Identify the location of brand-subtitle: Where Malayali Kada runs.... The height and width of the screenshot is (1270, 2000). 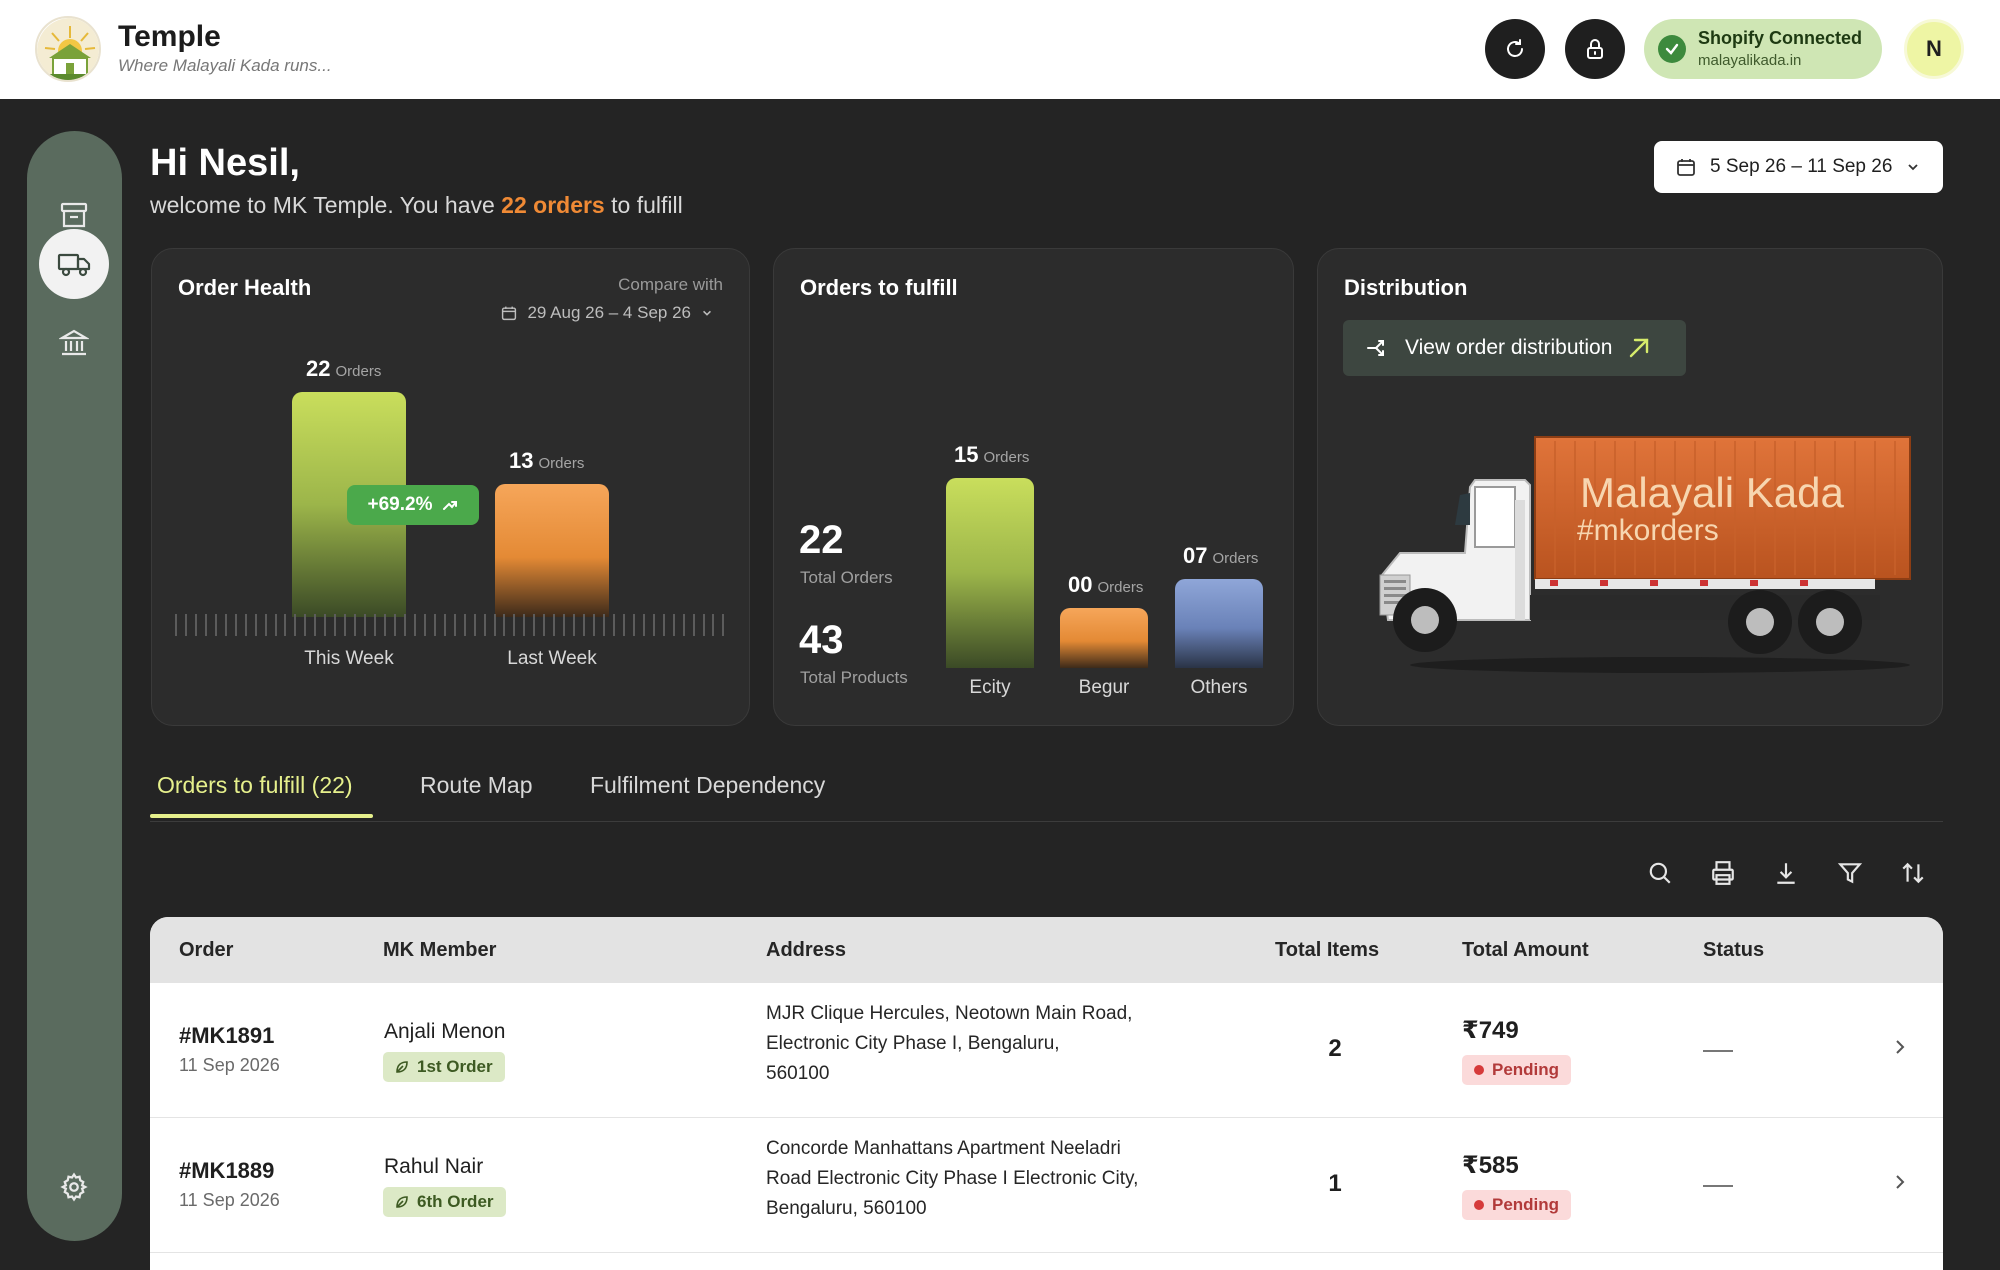
(225, 65).